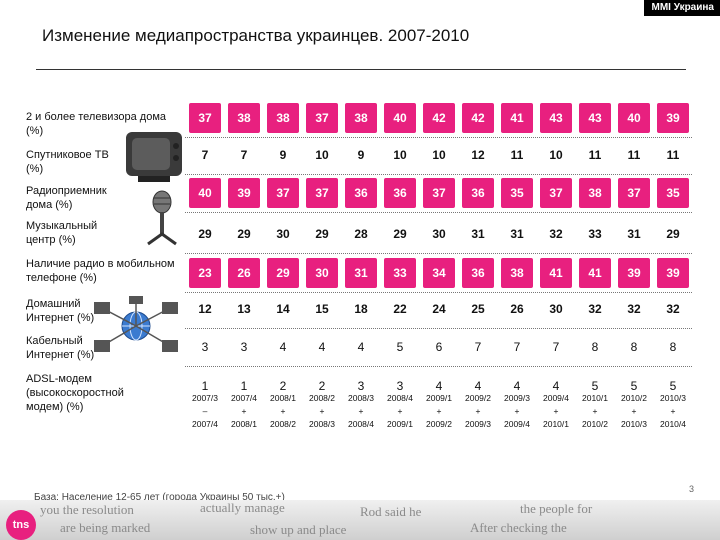 The height and width of the screenshot is (540, 720). I want to click on value-cell: 6, so click(439, 347).